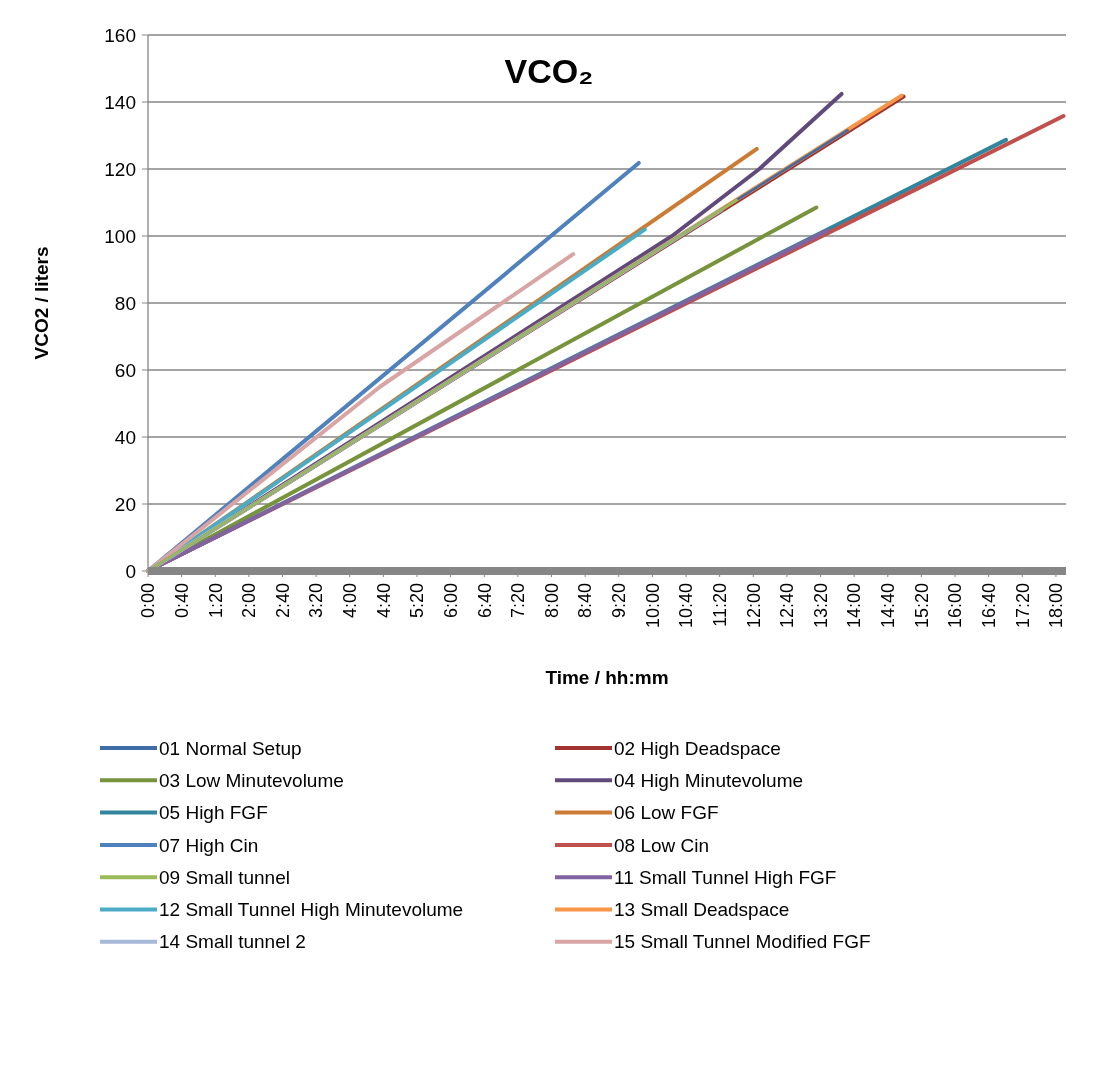  What do you see at coordinates (450, 601) in the screenshot?
I see `x-tick-label: 6:00` at bounding box center [450, 601].